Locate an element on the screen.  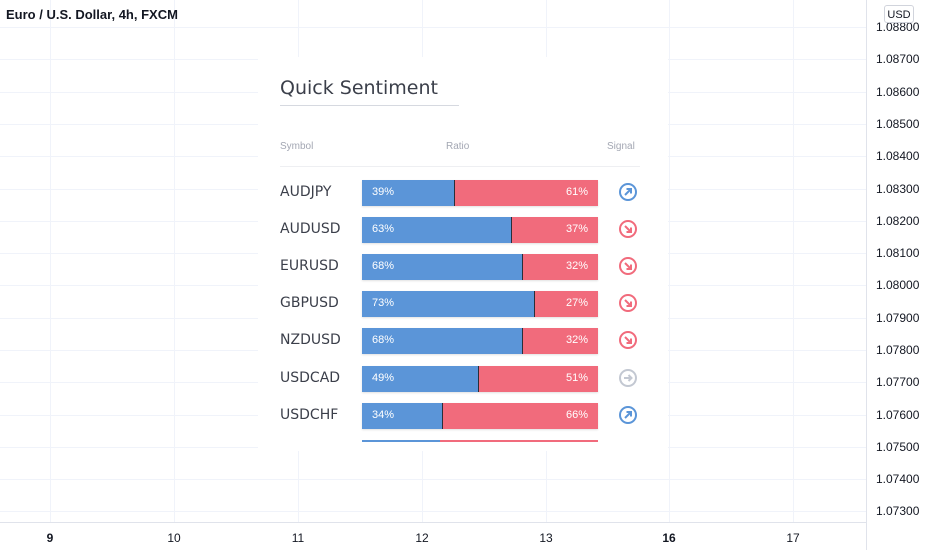
long-percent: 39% is located at coordinates (383, 192).